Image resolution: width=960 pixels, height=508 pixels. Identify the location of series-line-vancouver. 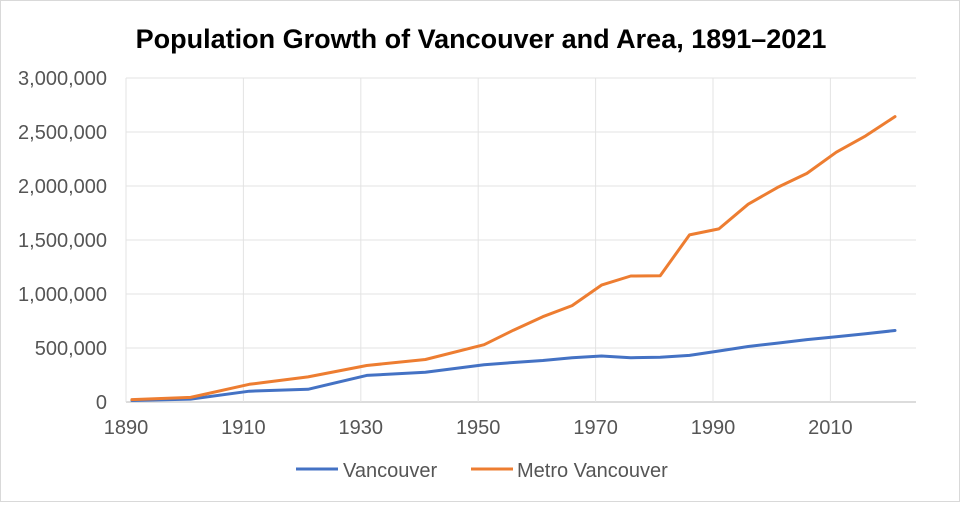
(513, 365).